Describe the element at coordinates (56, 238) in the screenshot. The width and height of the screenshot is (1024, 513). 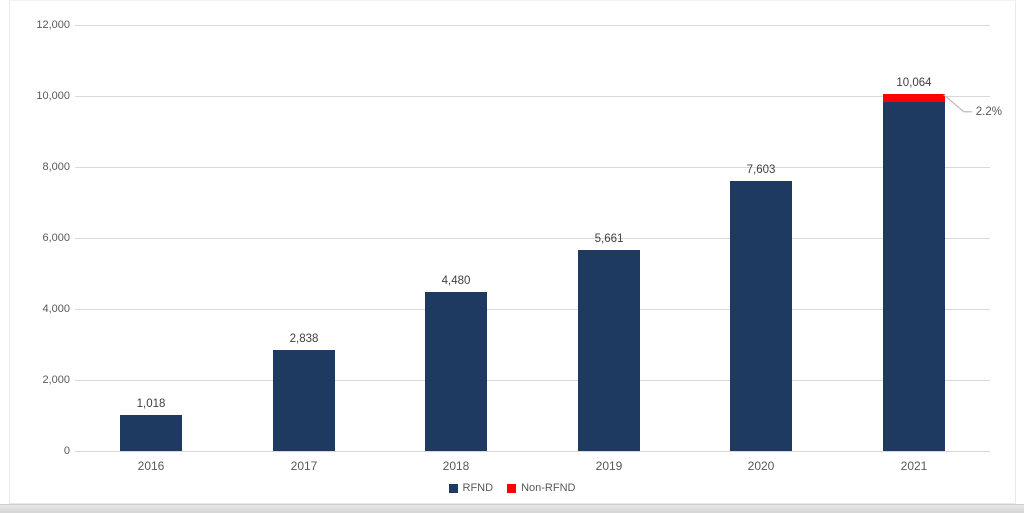
I see `y-axis-tick-label: 6,000` at that location.